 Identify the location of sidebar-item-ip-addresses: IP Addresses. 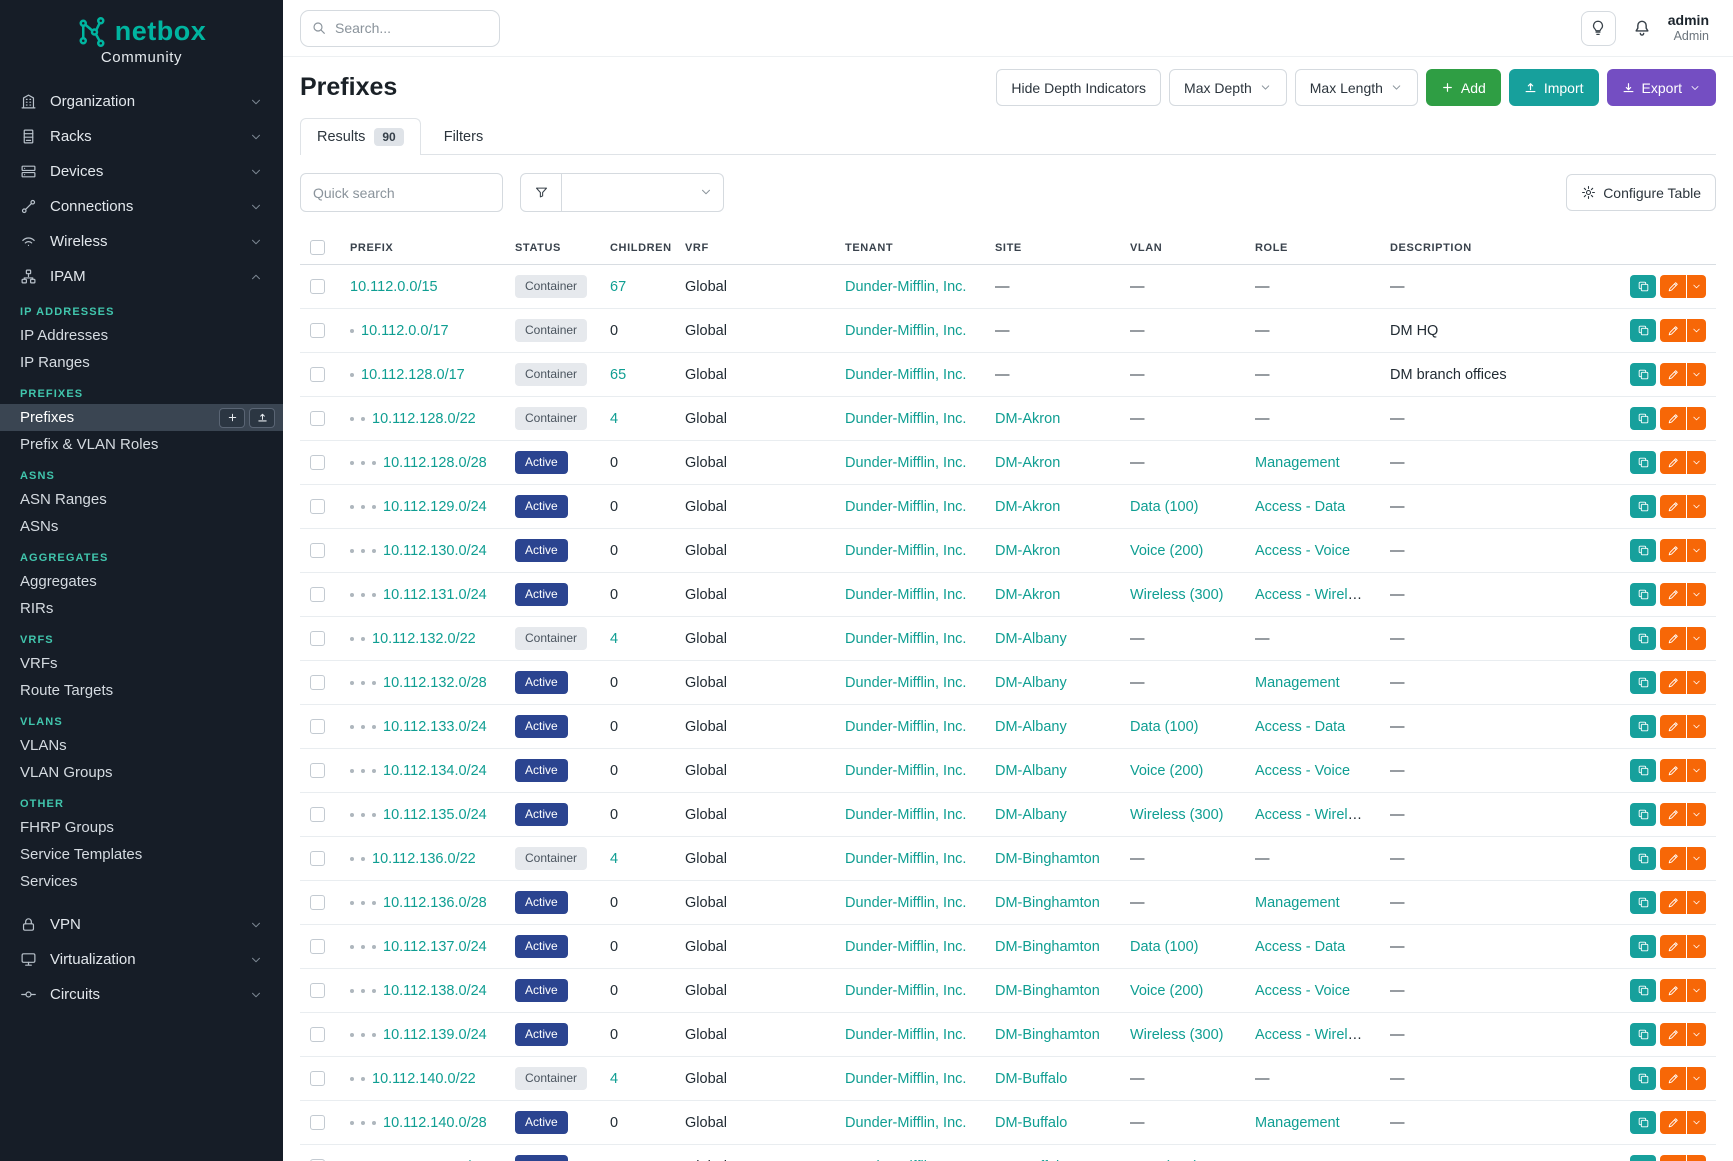
(141, 335).